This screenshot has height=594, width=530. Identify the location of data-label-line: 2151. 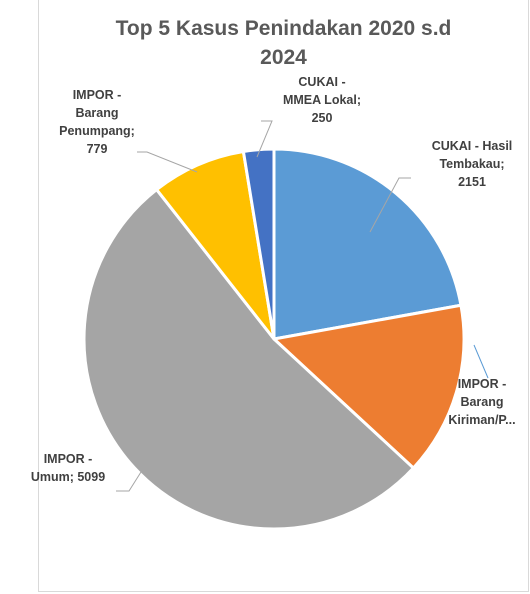
(472, 182).